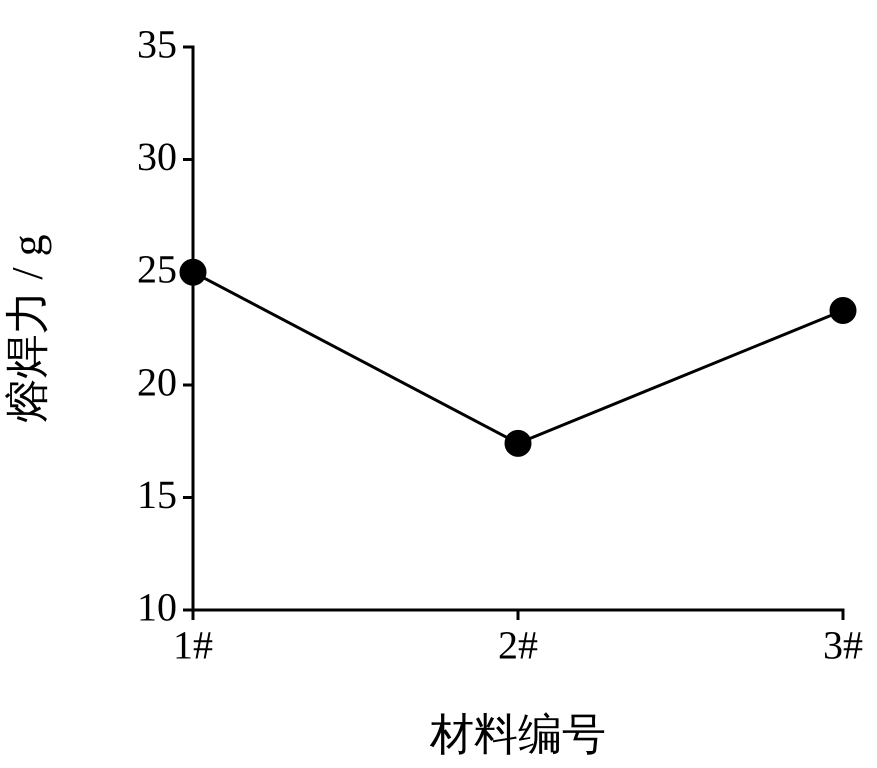 The image size is (877, 768). What do you see at coordinates (27, 328) in the screenshot?
I see `y-axis-title: 熔焊力 / g` at bounding box center [27, 328].